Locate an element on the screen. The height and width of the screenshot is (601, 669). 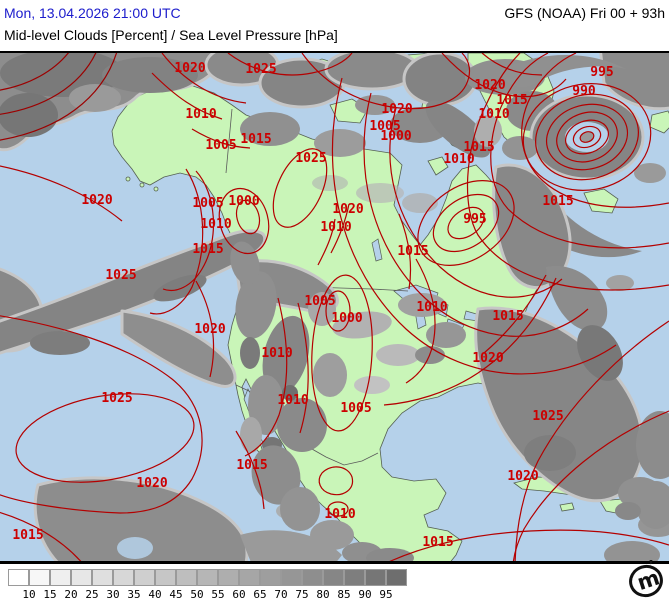
legend-cell is located at coordinates (396, 577).